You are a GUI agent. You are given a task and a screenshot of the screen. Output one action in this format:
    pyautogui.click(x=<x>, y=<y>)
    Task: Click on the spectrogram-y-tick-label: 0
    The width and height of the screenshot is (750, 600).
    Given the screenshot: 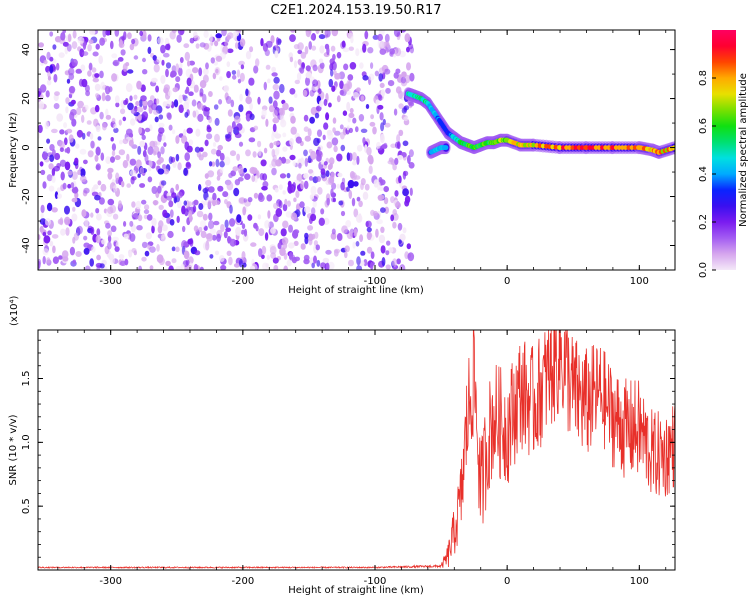 What is the action you would take?
    pyautogui.click(x=26, y=147)
    